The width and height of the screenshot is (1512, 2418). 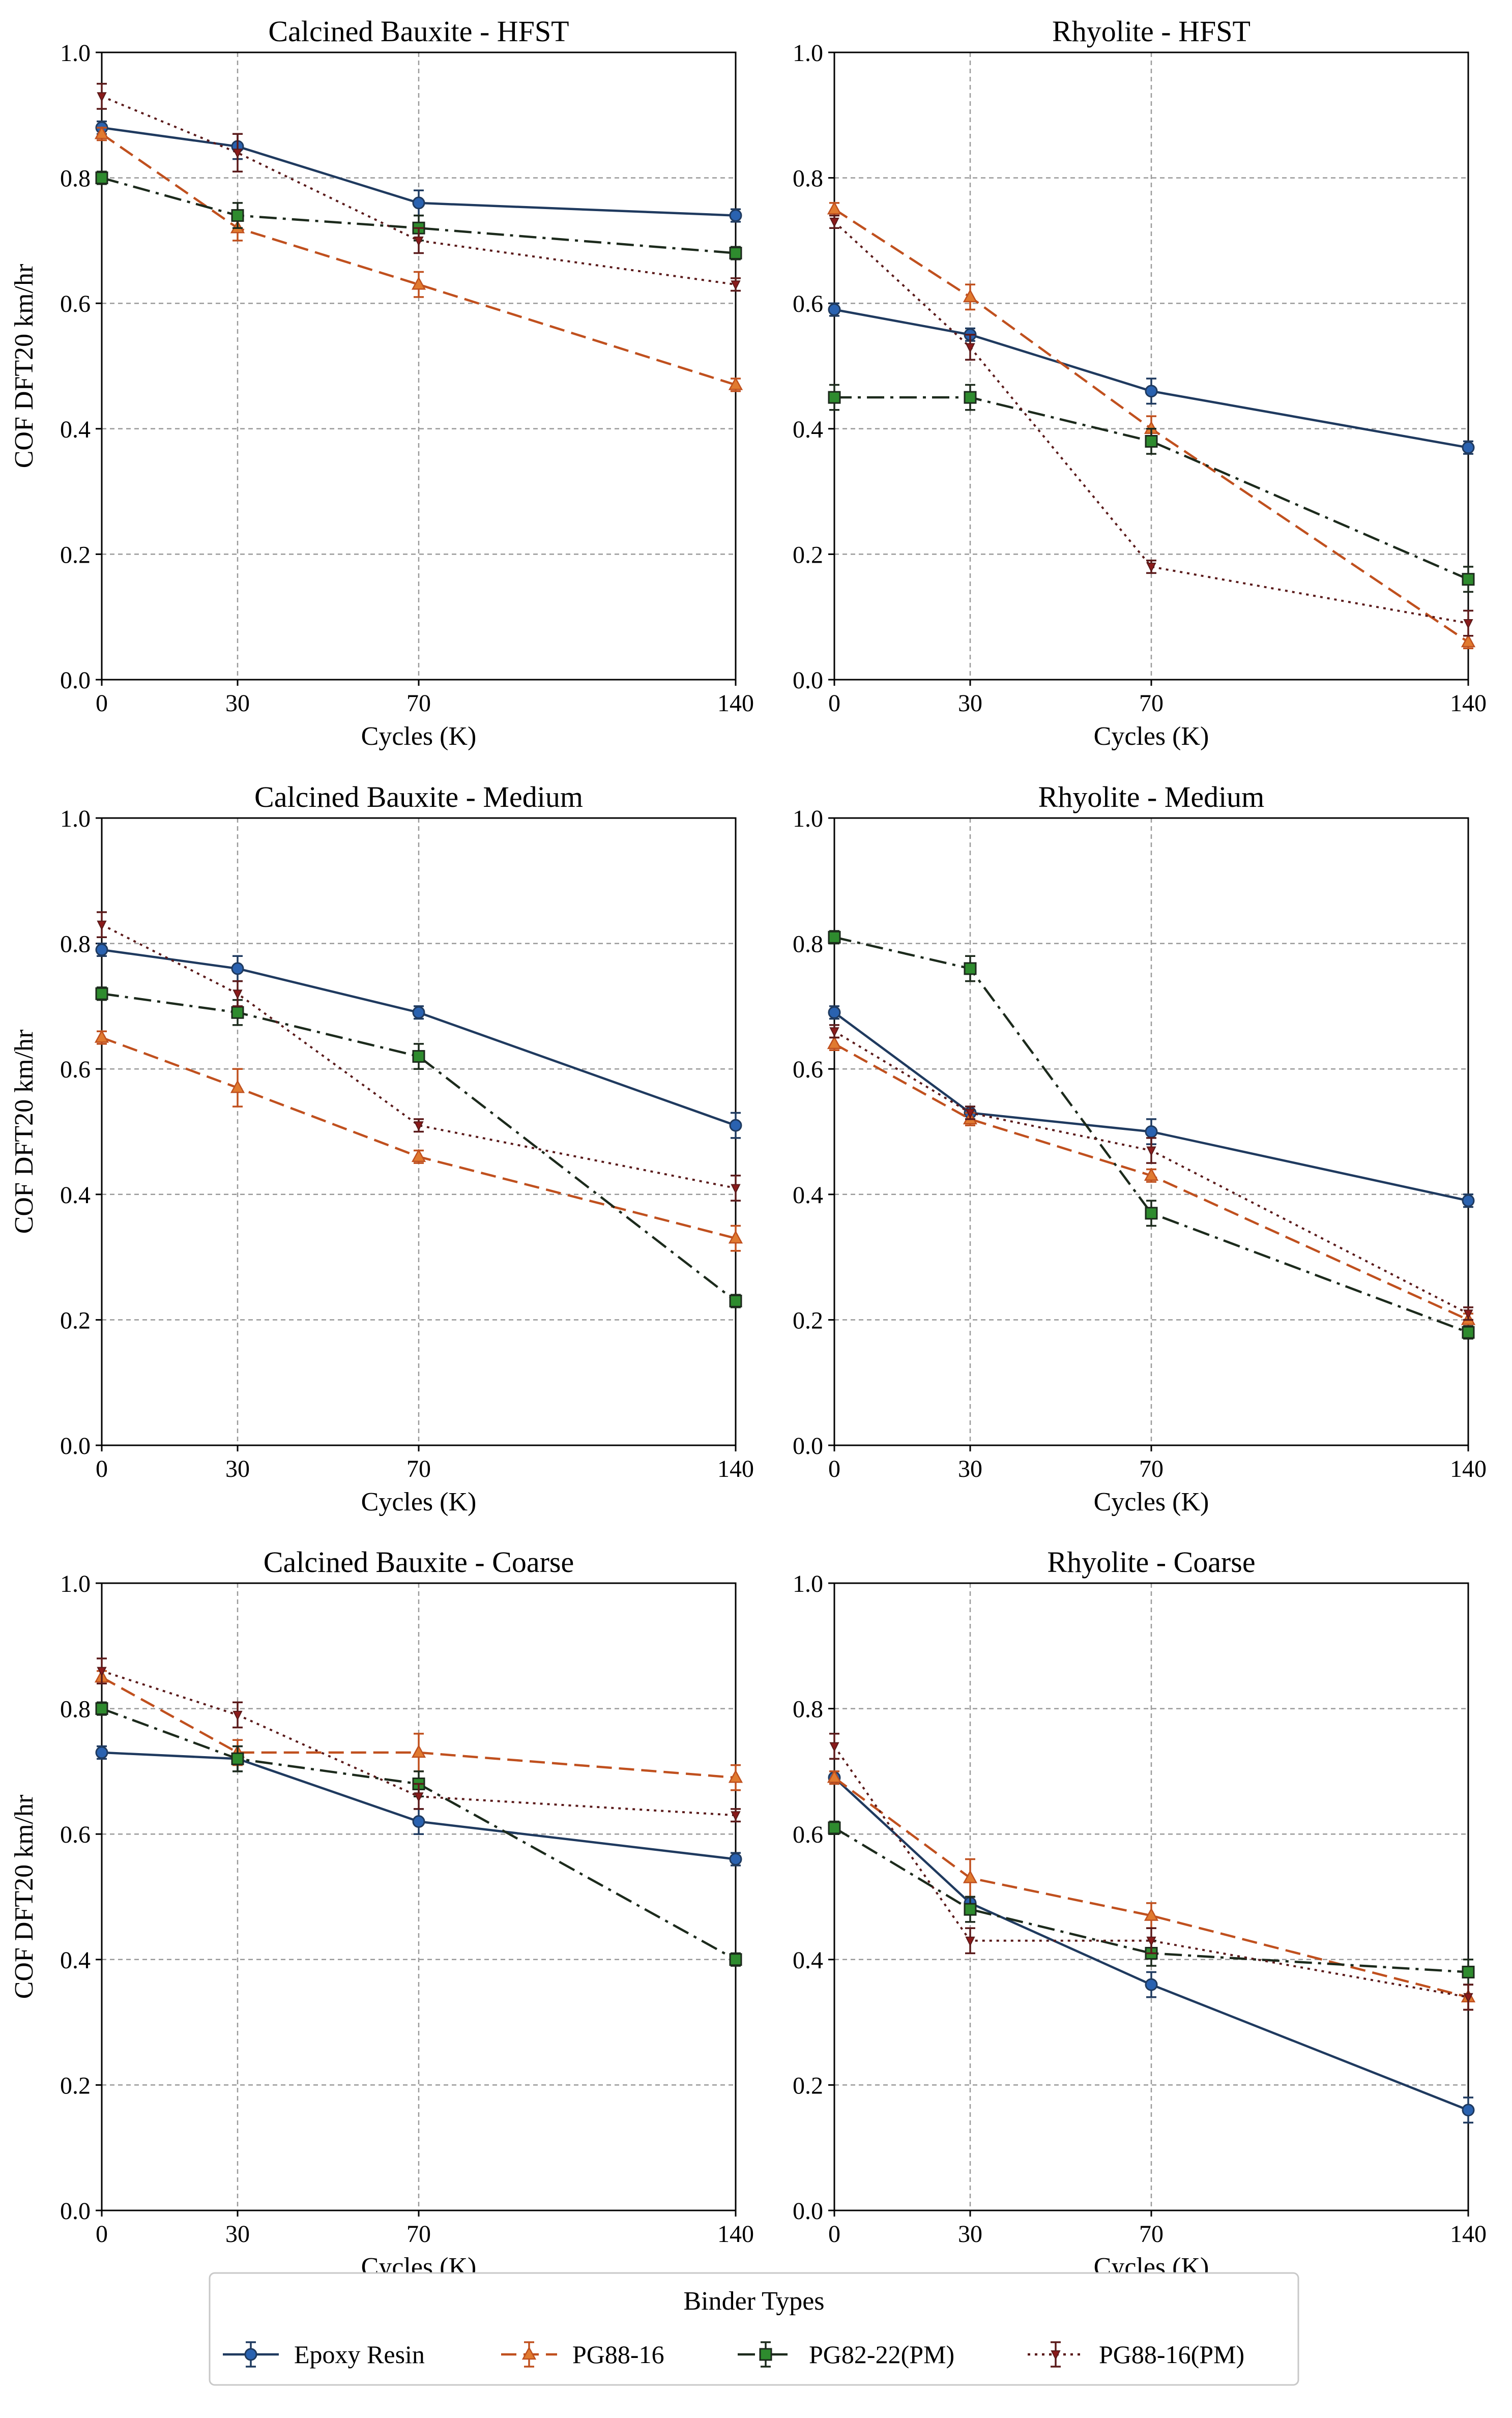 What do you see at coordinates (418, 31) in the screenshot?
I see `panel-title: Calcined Bauxite - HFST` at bounding box center [418, 31].